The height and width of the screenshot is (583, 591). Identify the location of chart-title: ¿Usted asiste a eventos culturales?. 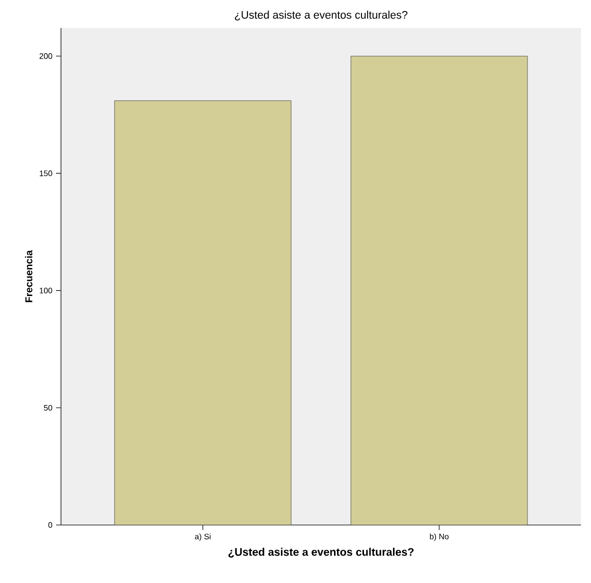
(321, 15).